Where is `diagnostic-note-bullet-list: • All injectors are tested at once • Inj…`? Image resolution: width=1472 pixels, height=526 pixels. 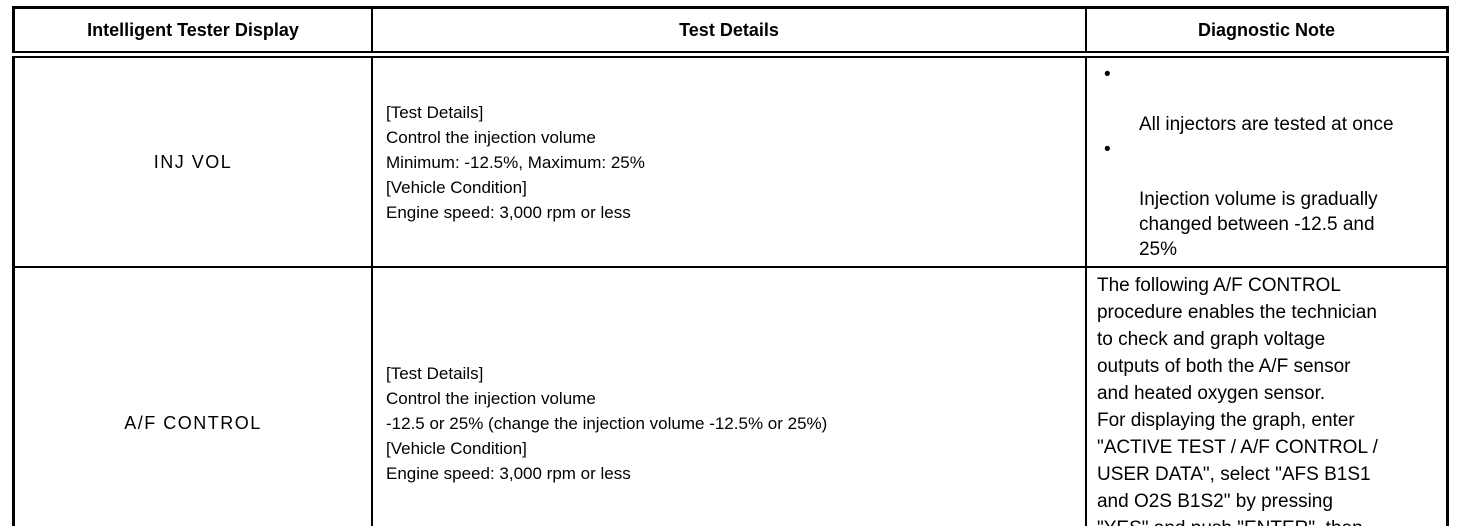
diagnostic-note-bullet-list: • All injectors are tested at once • Inj… is located at coordinates (1264, 162).